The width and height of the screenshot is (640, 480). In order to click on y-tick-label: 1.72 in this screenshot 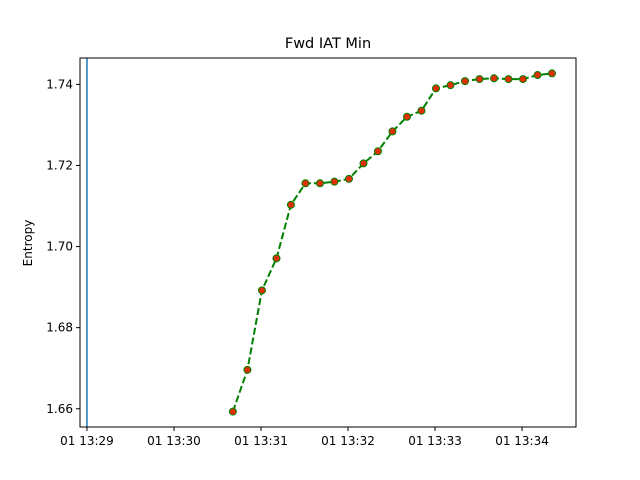, I will do `click(59, 165)`.